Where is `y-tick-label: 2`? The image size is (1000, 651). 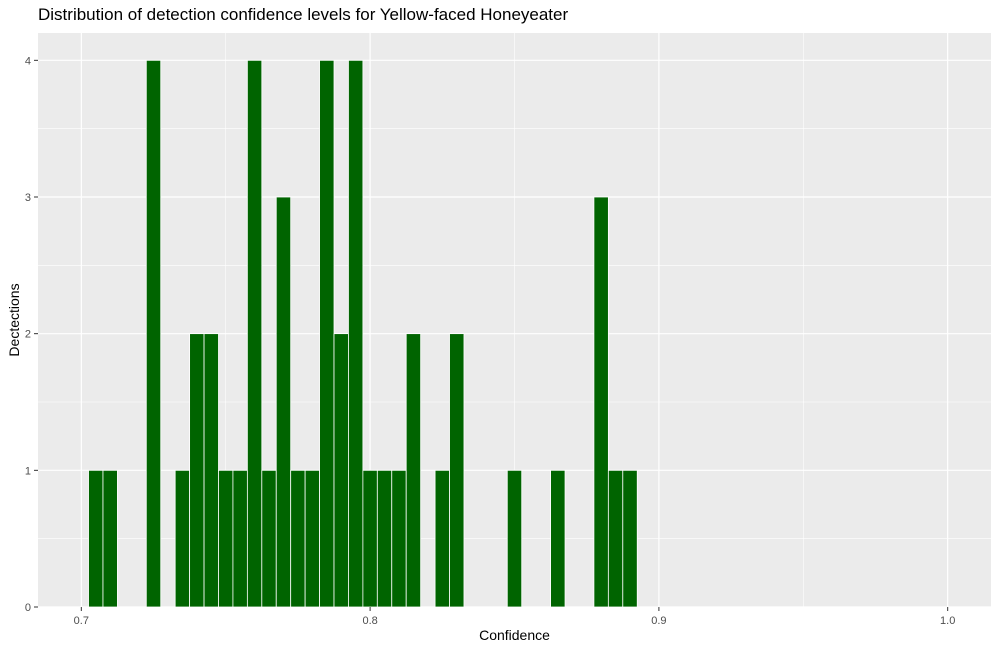
y-tick-label: 2 is located at coordinates (28, 335).